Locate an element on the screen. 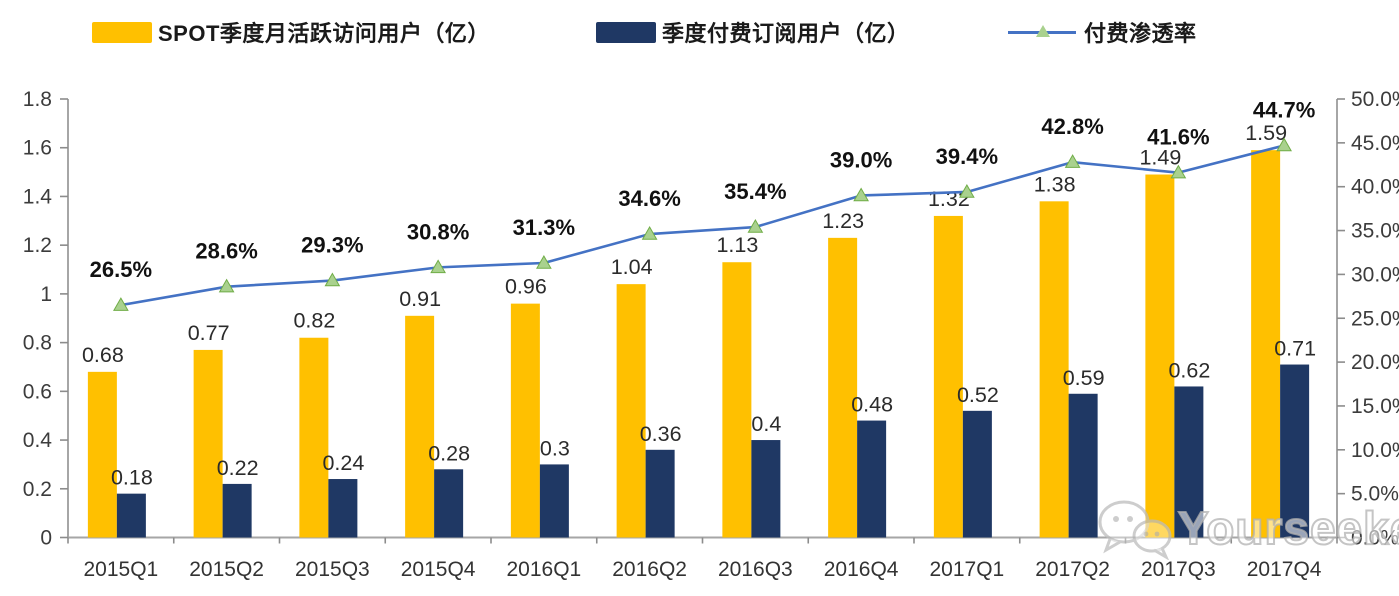 This screenshot has height=596, width=1399. x-axis-category-label: 2015Q1 is located at coordinates (121, 569).